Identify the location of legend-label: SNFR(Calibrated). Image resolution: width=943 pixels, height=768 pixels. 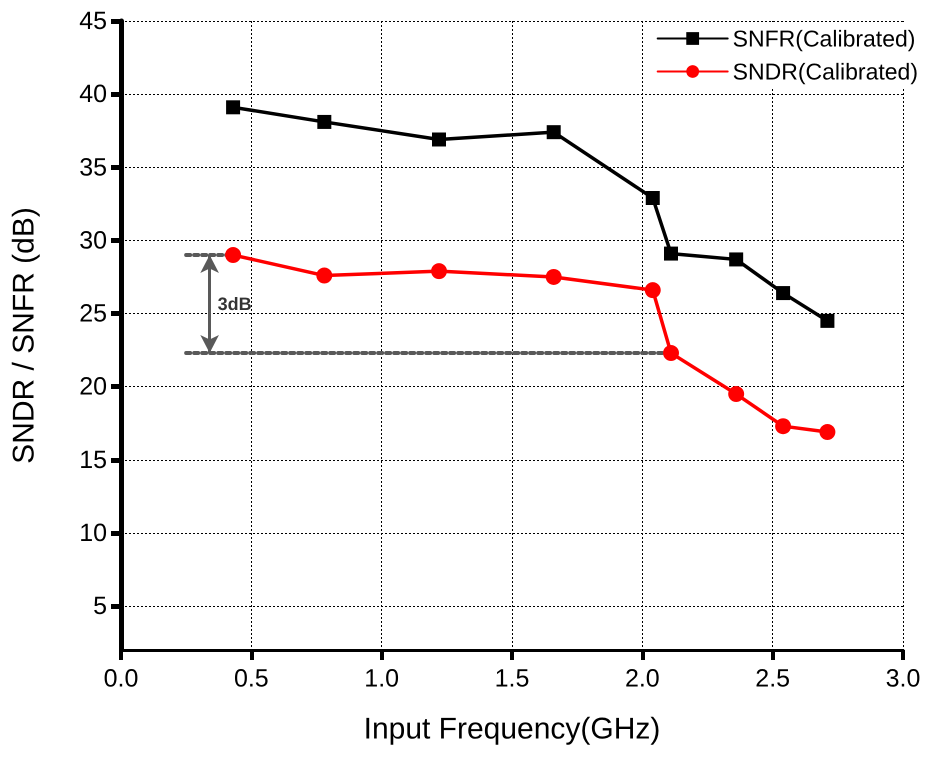
(824, 39).